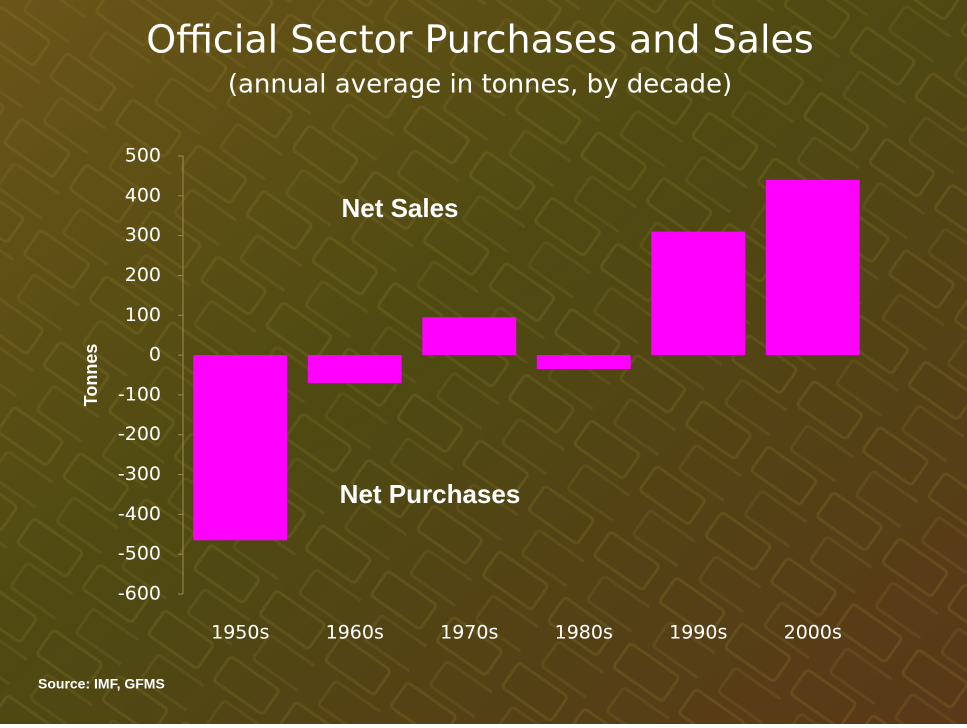 The width and height of the screenshot is (967, 728). What do you see at coordinates (469, 633) in the screenshot?
I see `x-tick-label: 1970s` at bounding box center [469, 633].